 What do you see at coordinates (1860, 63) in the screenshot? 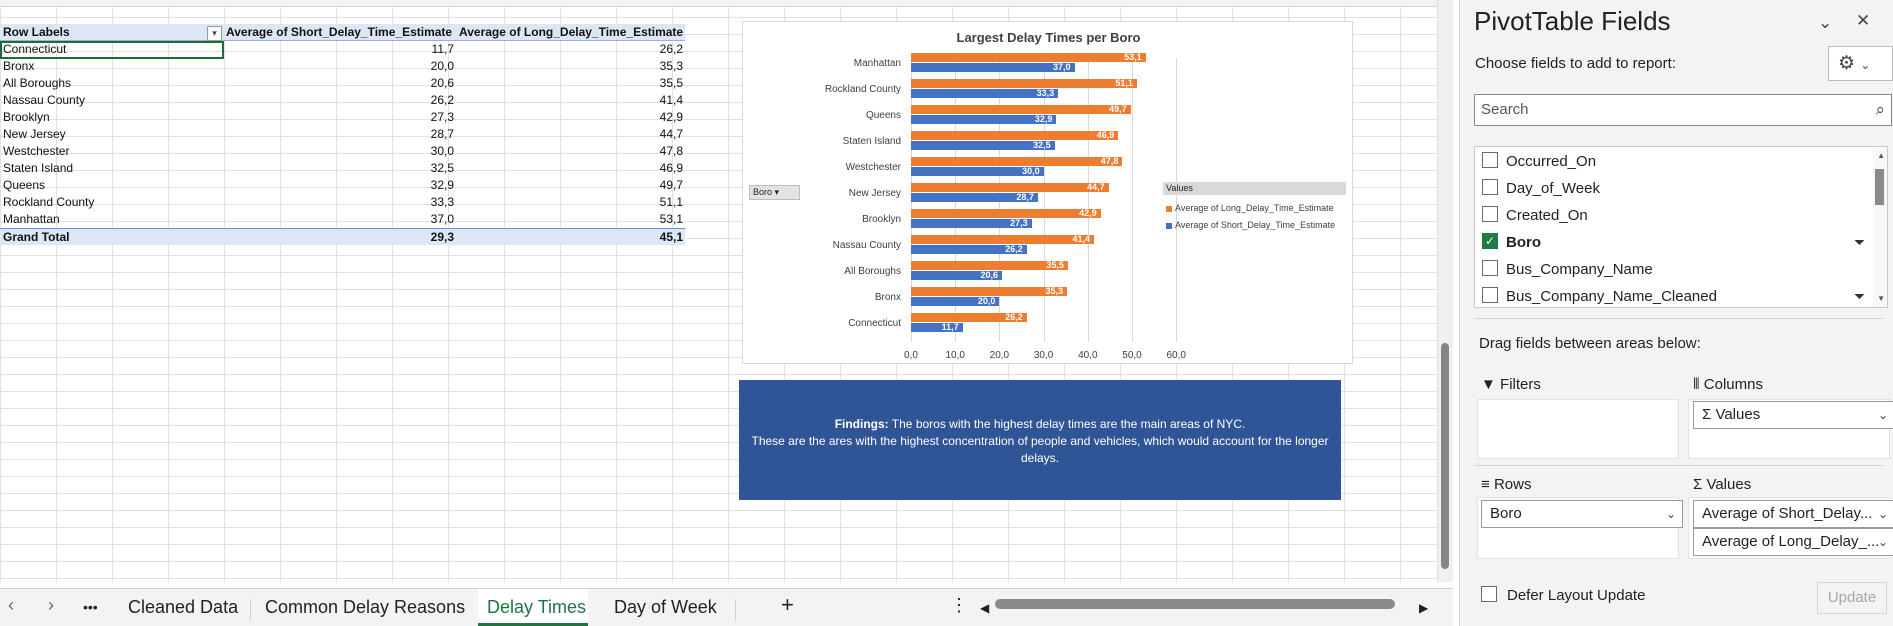
I see `gear-icon: ⚙ ⌄` at bounding box center [1860, 63].